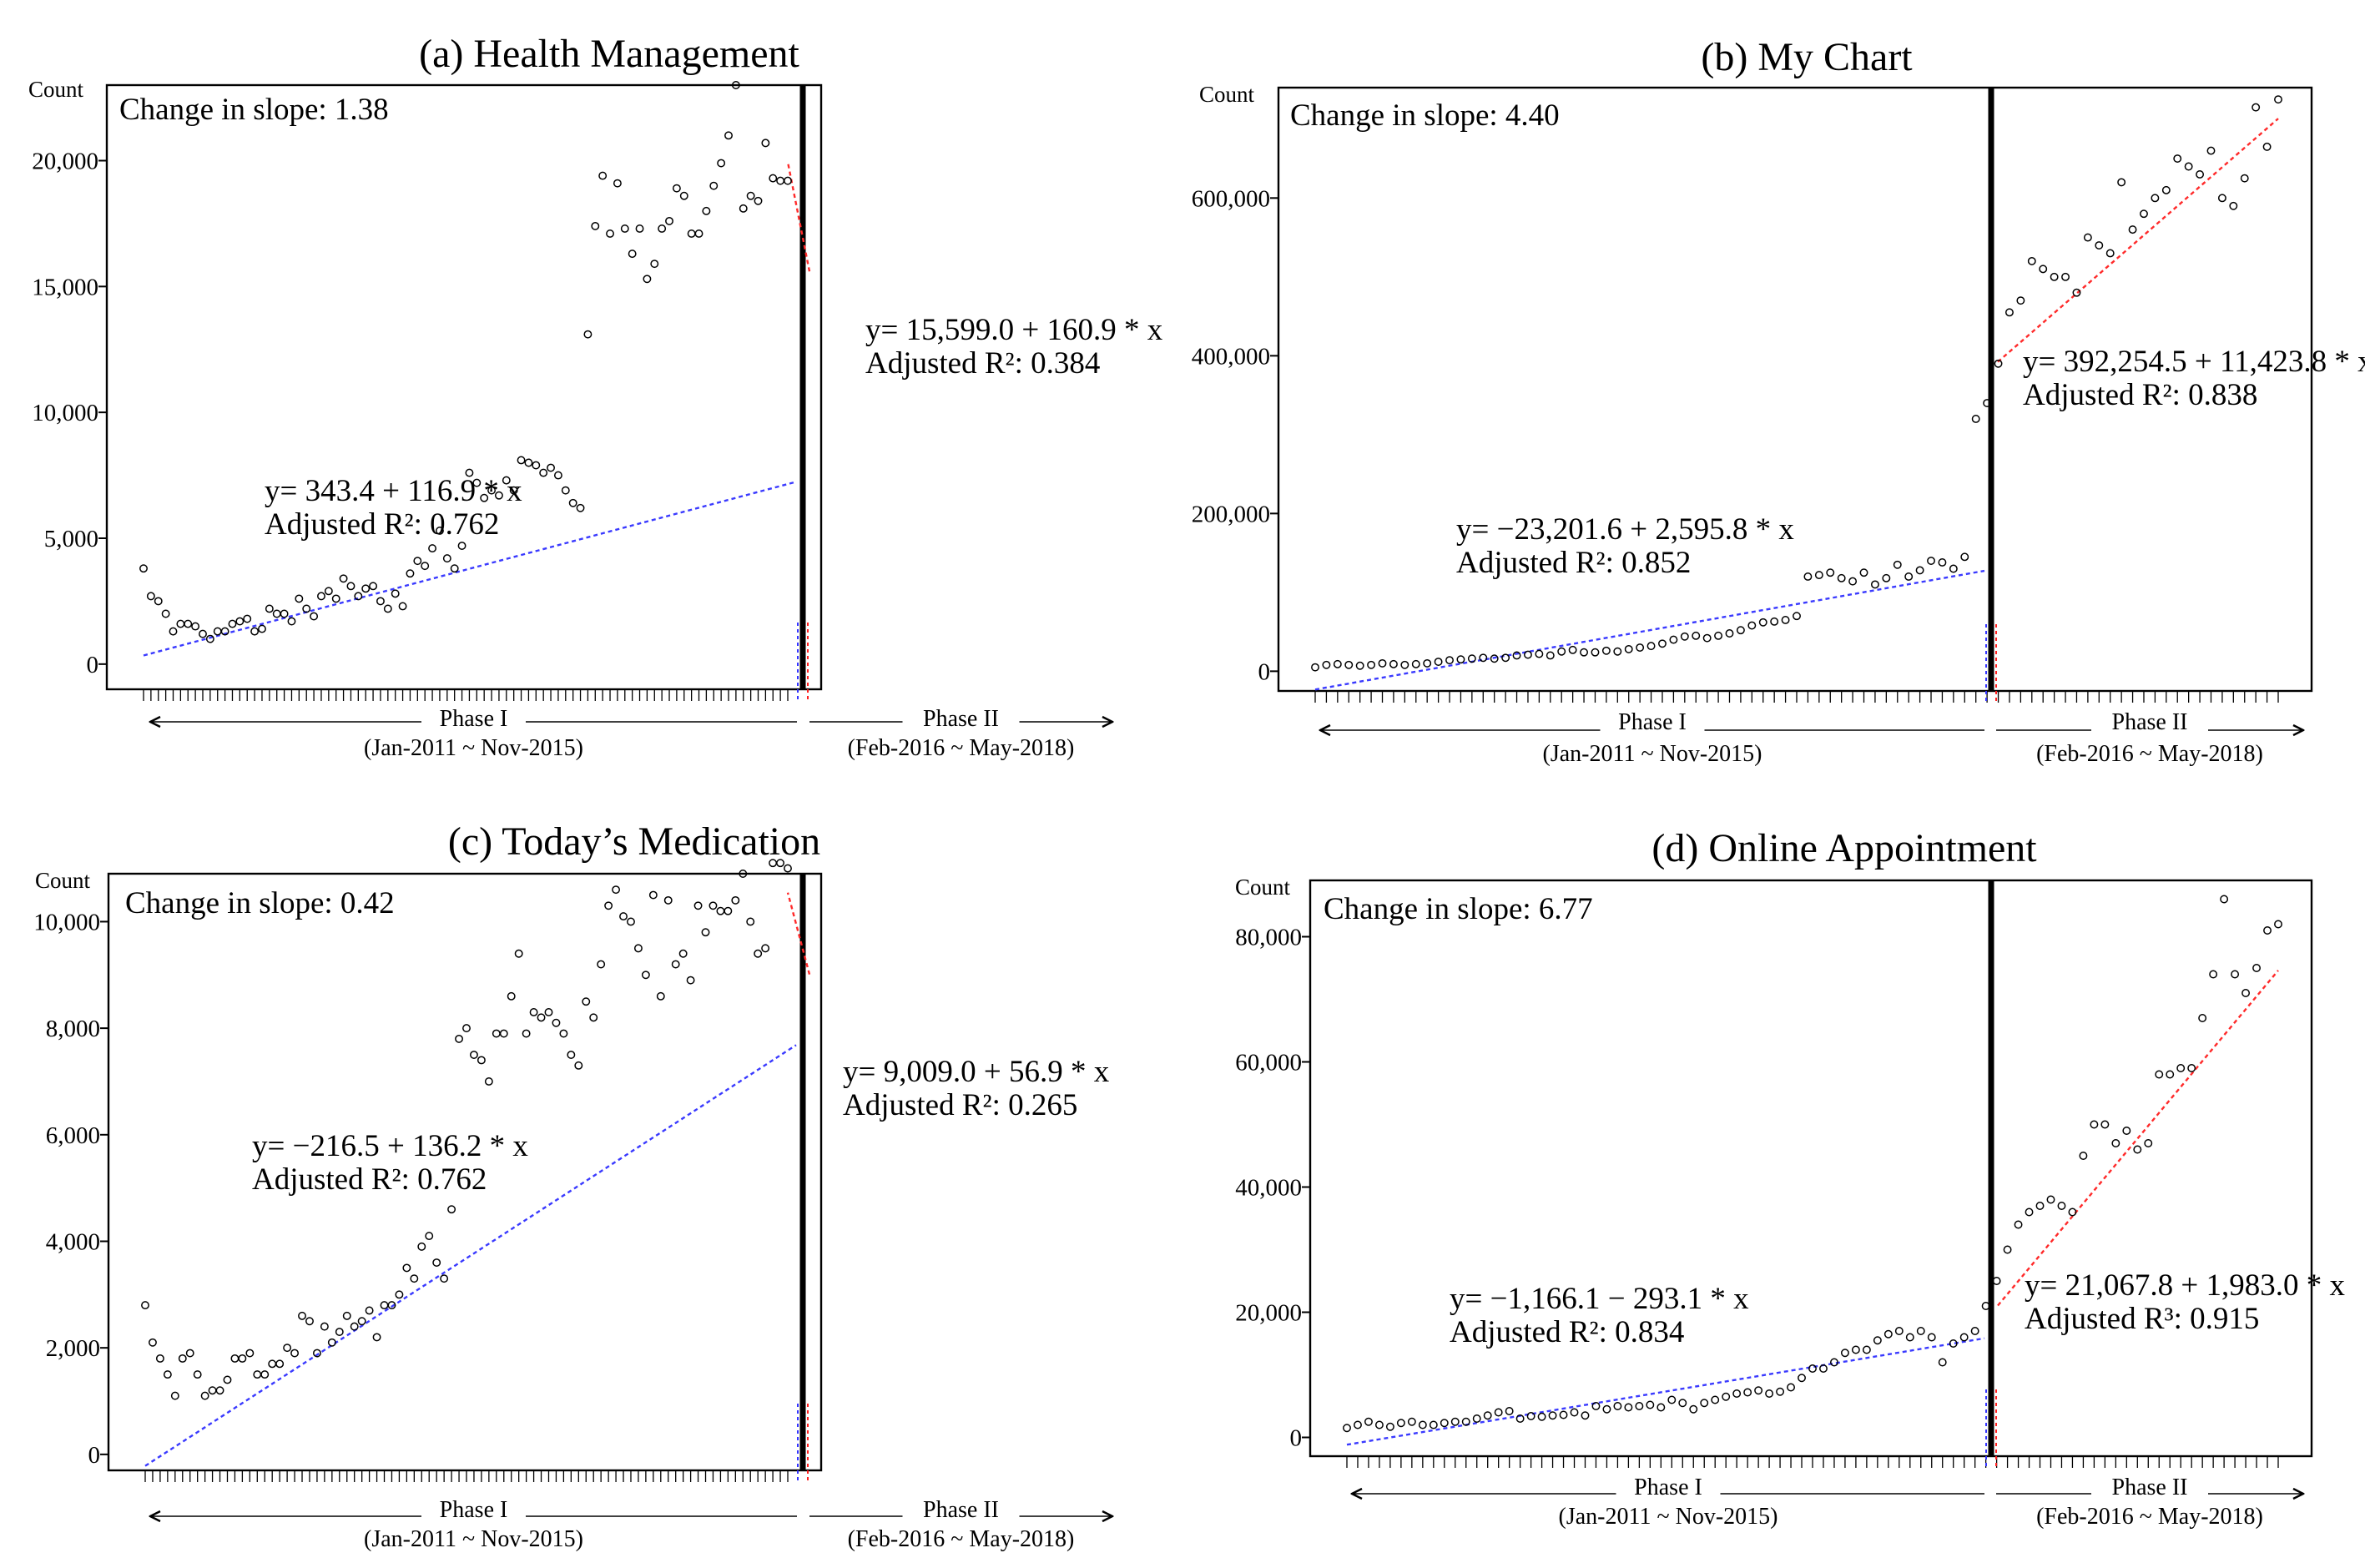 Image resolution: width=2365 pixels, height=1568 pixels. I want to click on phase2-r2: Adjusted R²: 0.838, so click(2140, 395).